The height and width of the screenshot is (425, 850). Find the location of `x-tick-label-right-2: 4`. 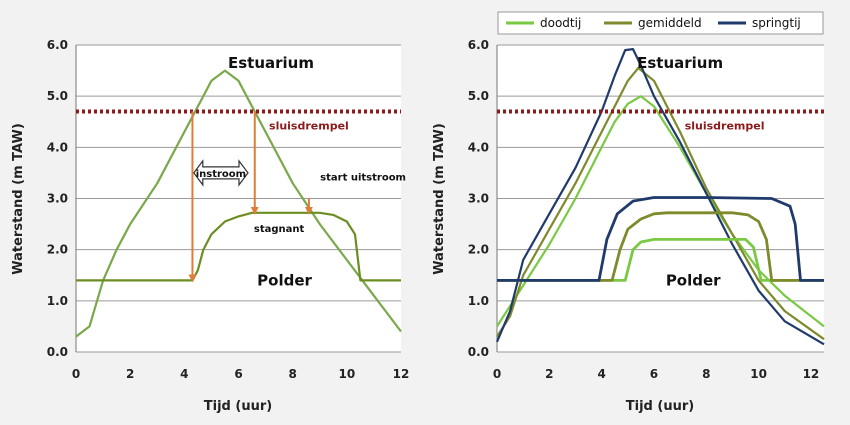

x-tick-label-right-2: 4 is located at coordinates (601, 374).